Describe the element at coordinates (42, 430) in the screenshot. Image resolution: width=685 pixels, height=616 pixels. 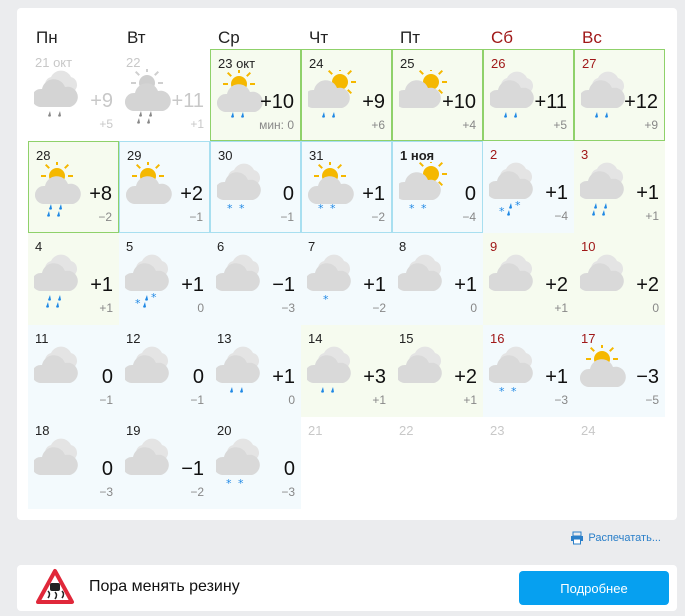
I see `day-date: 18` at that location.